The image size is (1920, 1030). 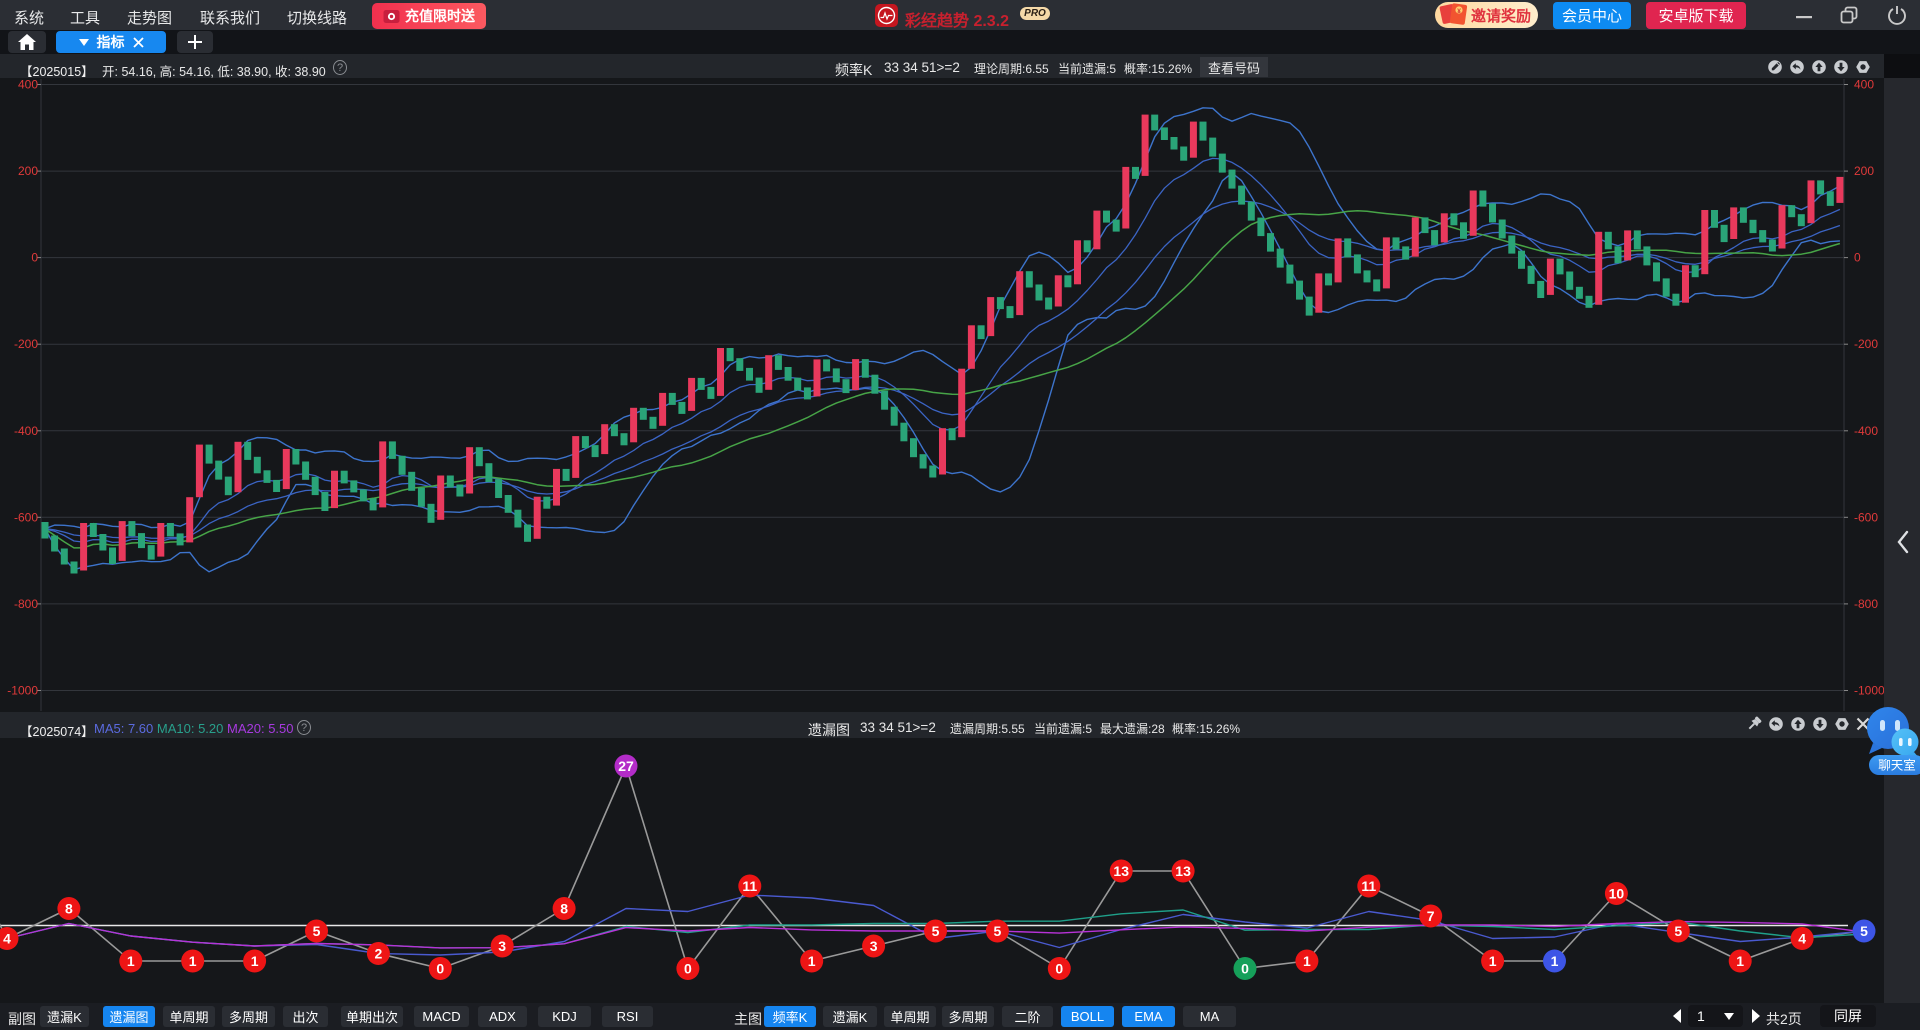 What do you see at coordinates (379, 954) in the screenshot?
I see `svg-text: 2` at bounding box center [379, 954].